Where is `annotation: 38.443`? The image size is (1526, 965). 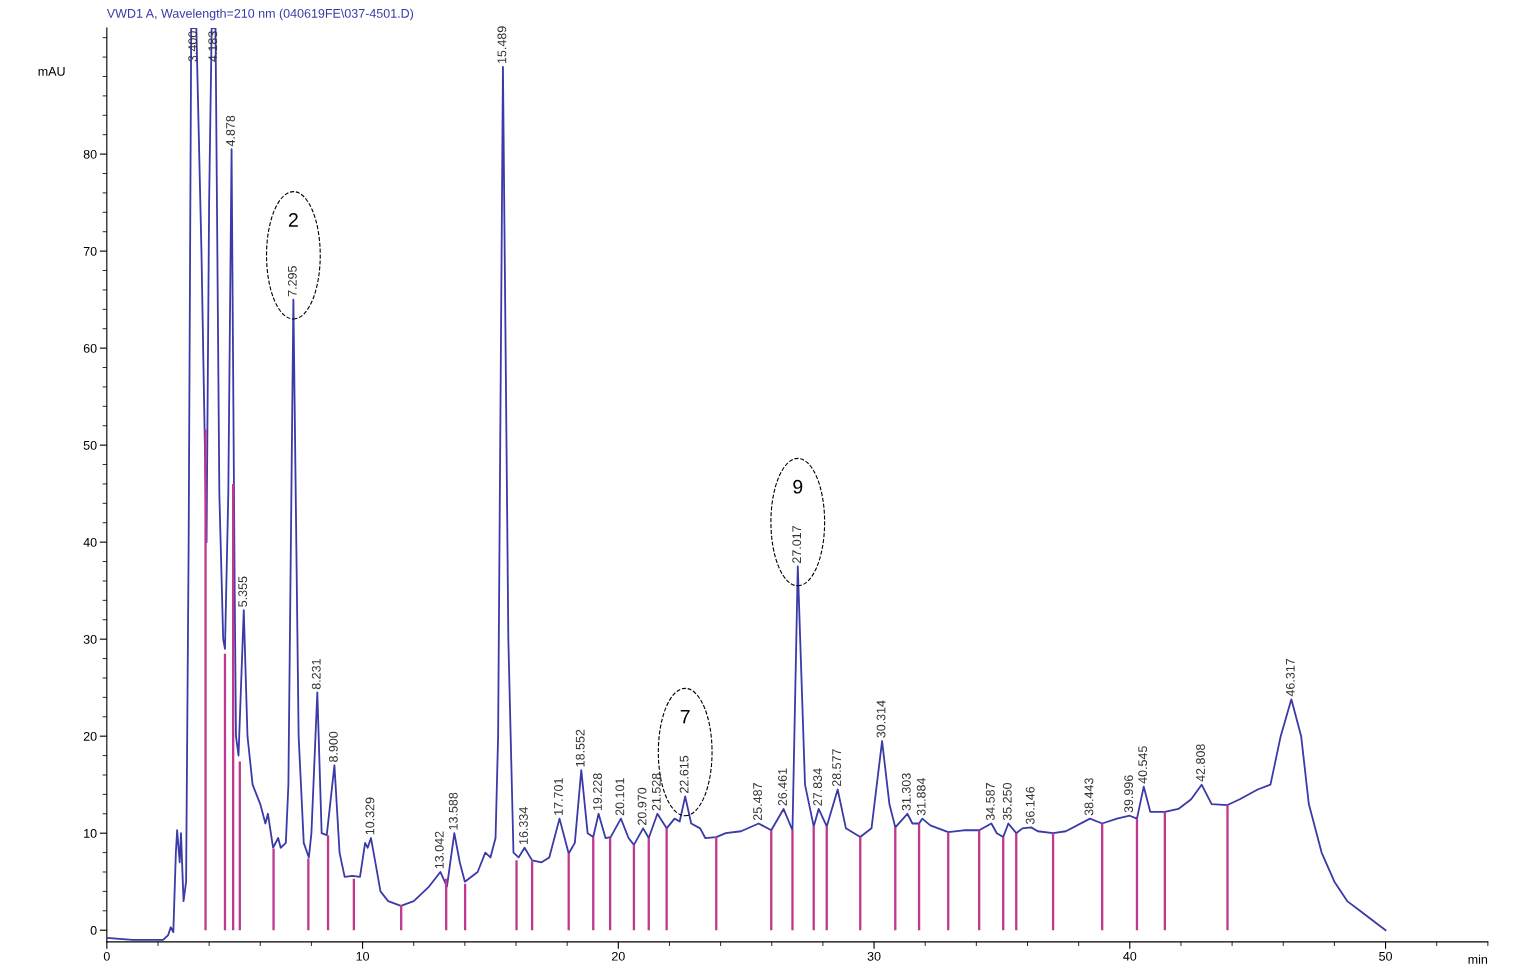
annotation: 38.443 is located at coordinates (1089, 797).